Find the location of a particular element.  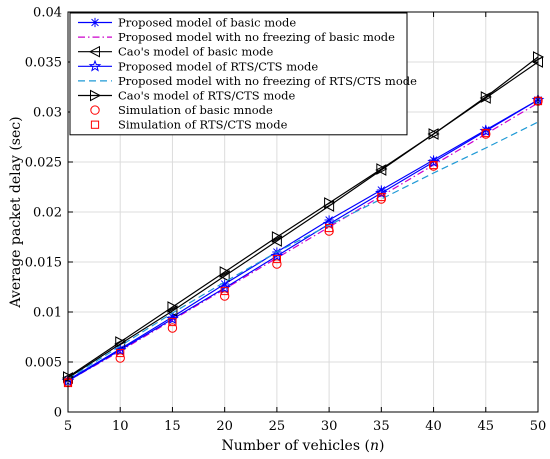

y-tick-label: 0.035 is located at coordinates (43, 63).